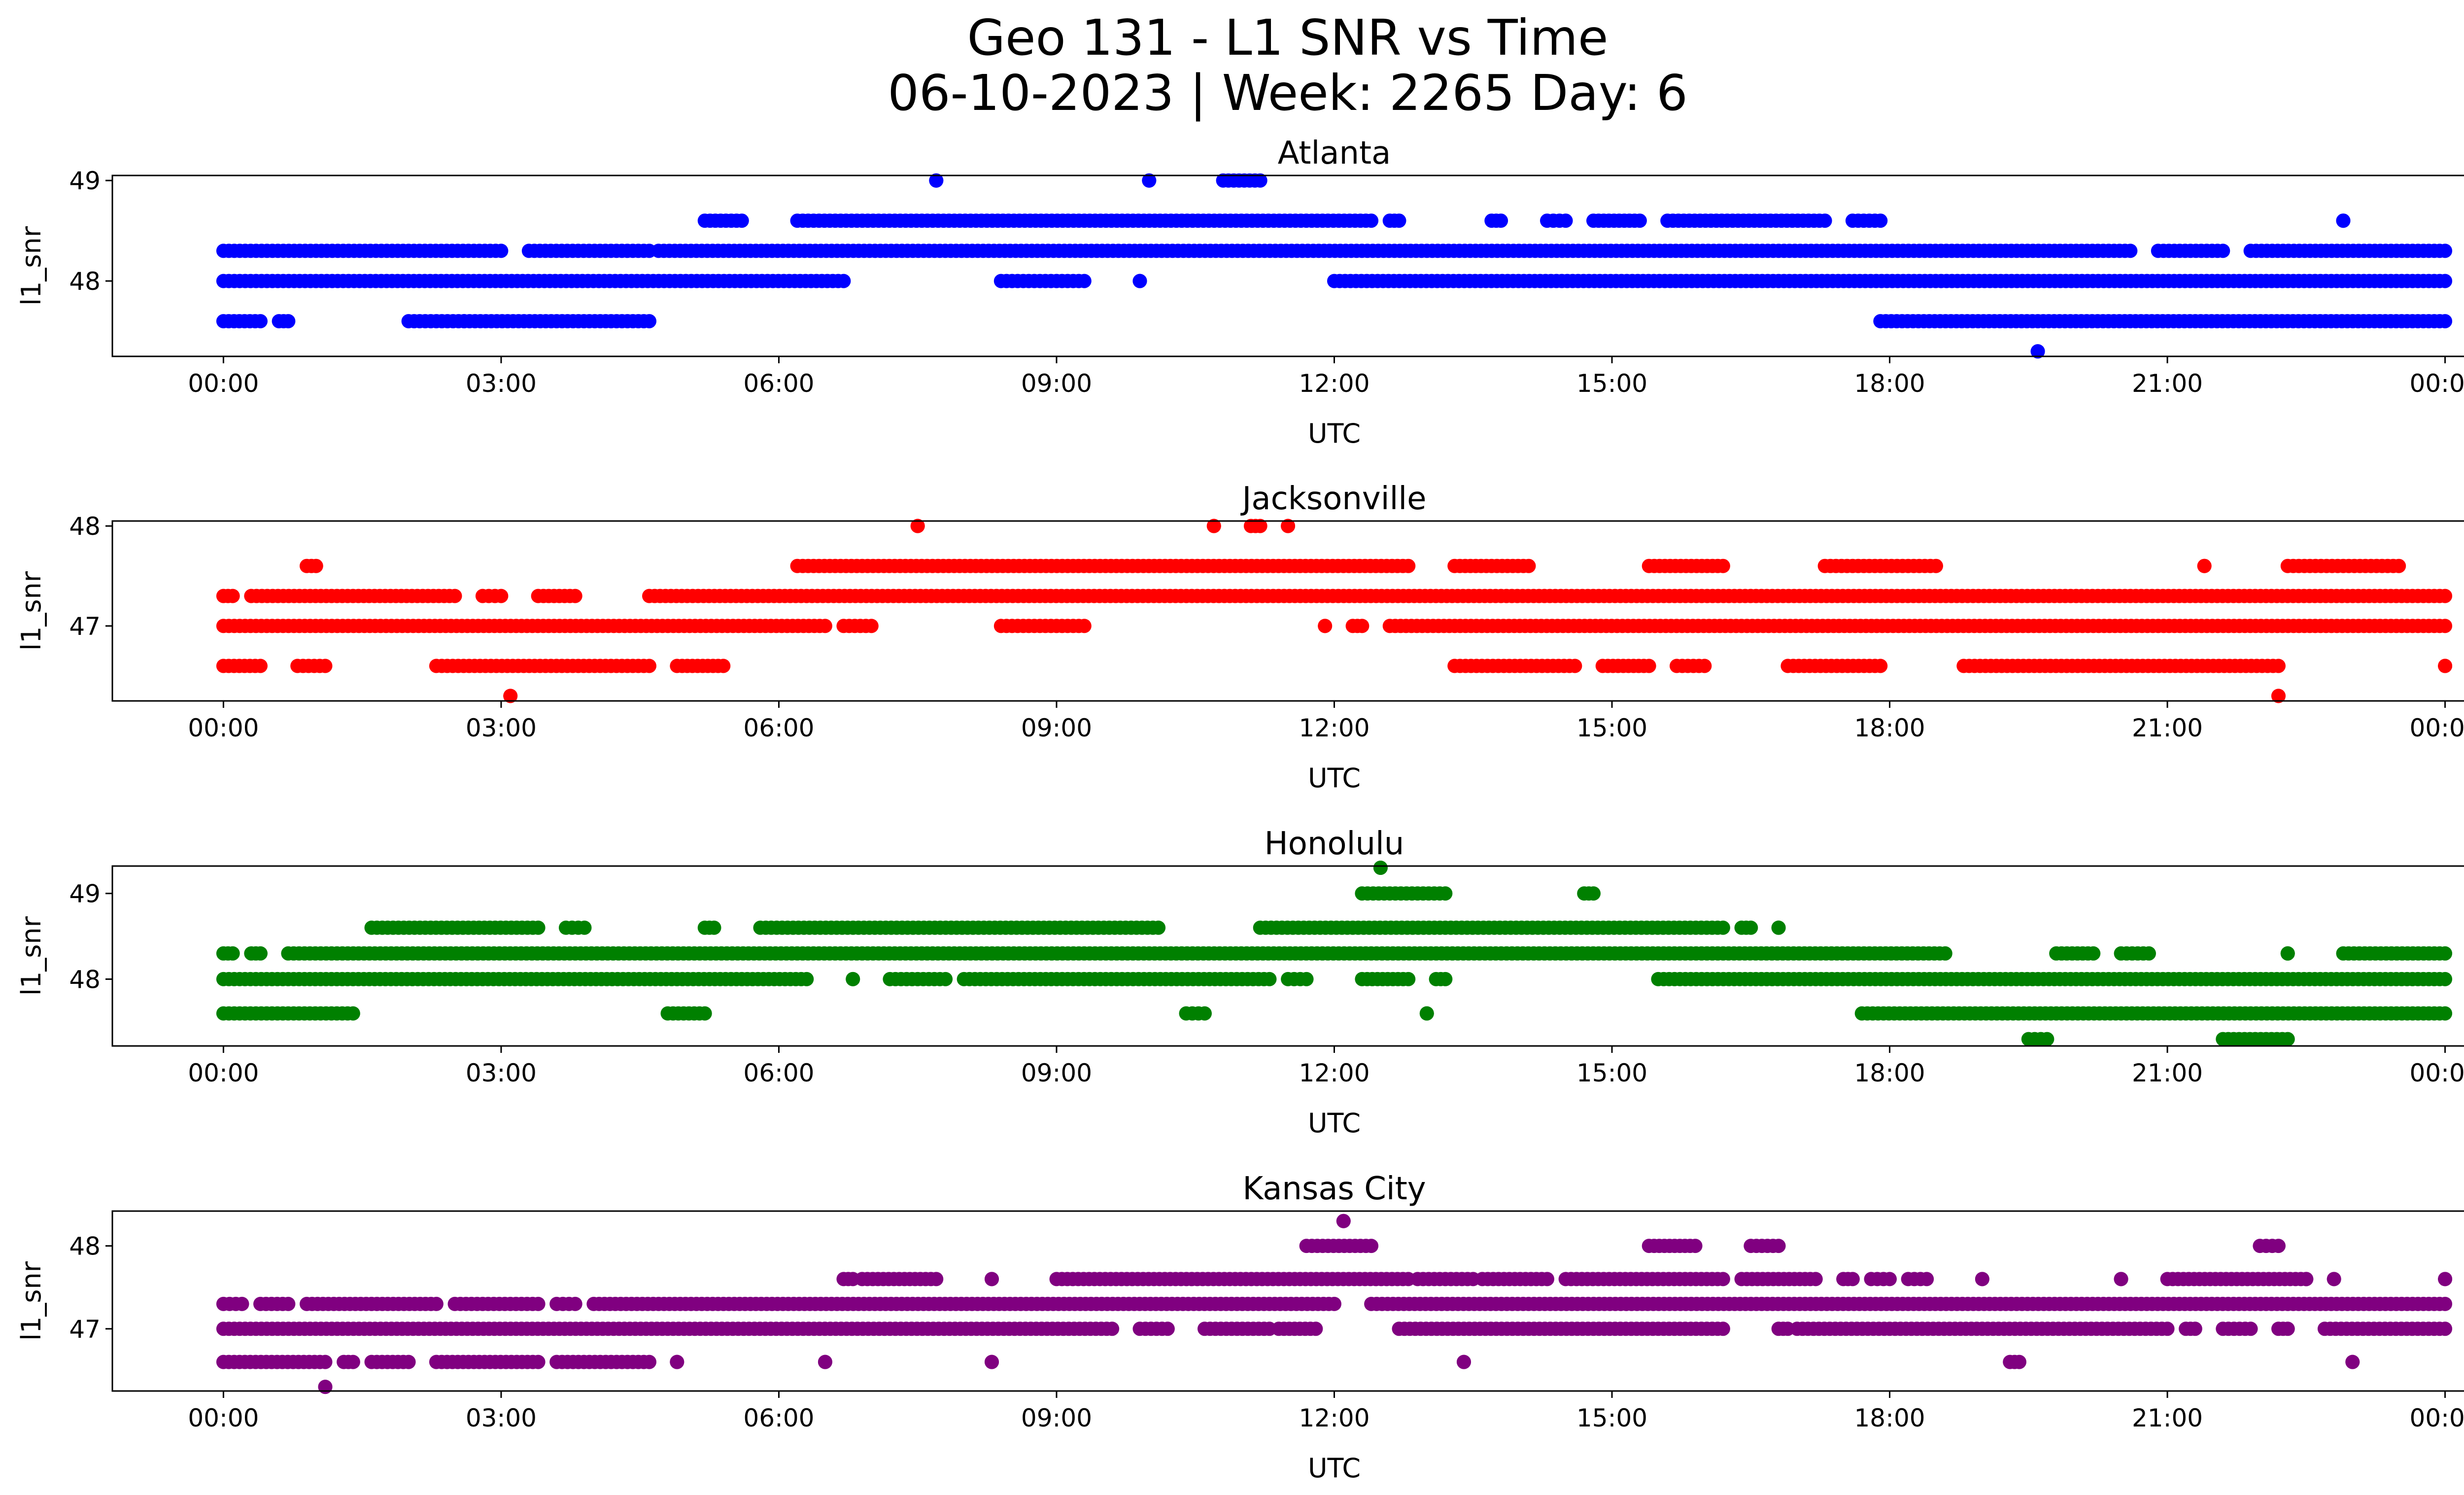 This screenshot has width=2464, height=1495. What do you see at coordinates (85, 1329) in the screenshot?
I see `y-tick-label: 47` at bounding box center [85, 1329].